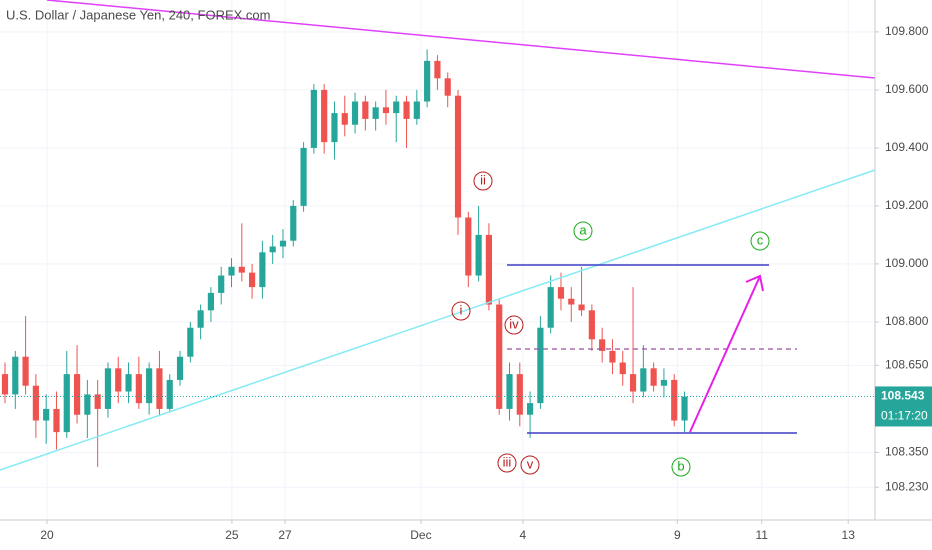 The image size is (932, 550). I want to click on x-tick-label: 13, so click(849, 535).